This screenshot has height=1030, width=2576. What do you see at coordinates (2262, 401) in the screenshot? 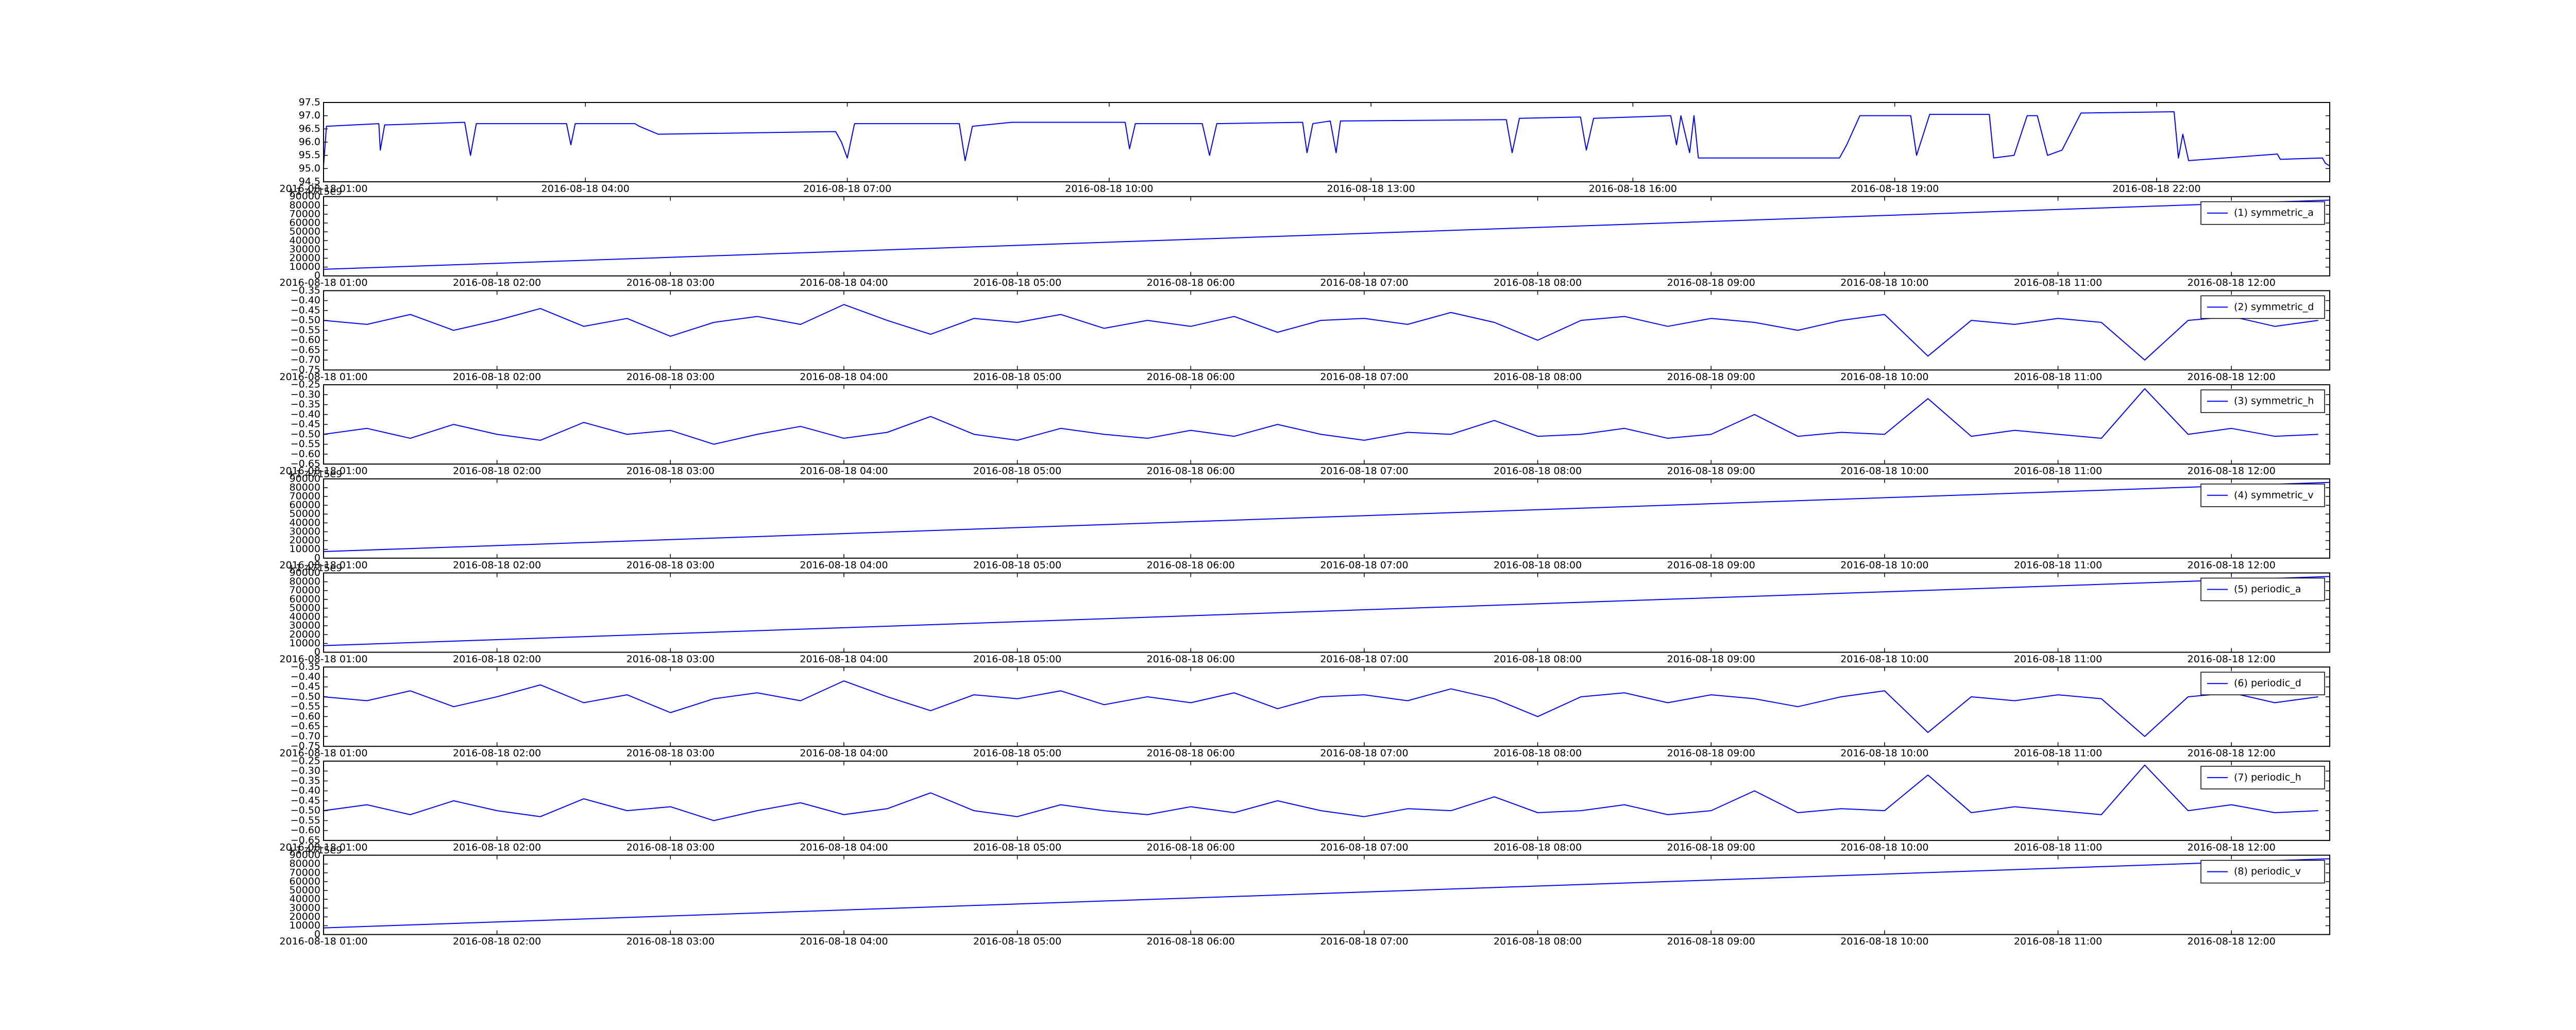
I see `legend: (3) symmetric_h` at bounding box center [2262, 401].